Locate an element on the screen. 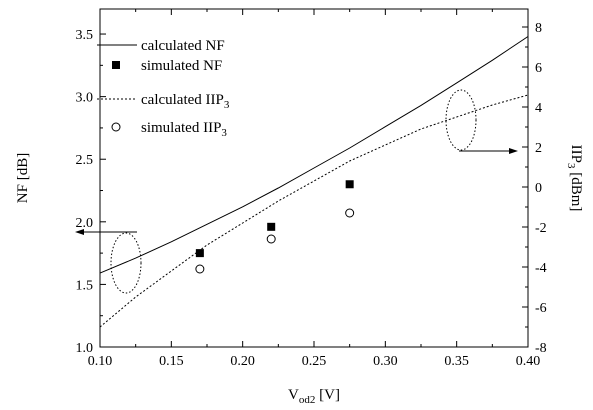 The image size is (593, 410). x-tick-label: 0.40 is located at coordinates (528, 361).